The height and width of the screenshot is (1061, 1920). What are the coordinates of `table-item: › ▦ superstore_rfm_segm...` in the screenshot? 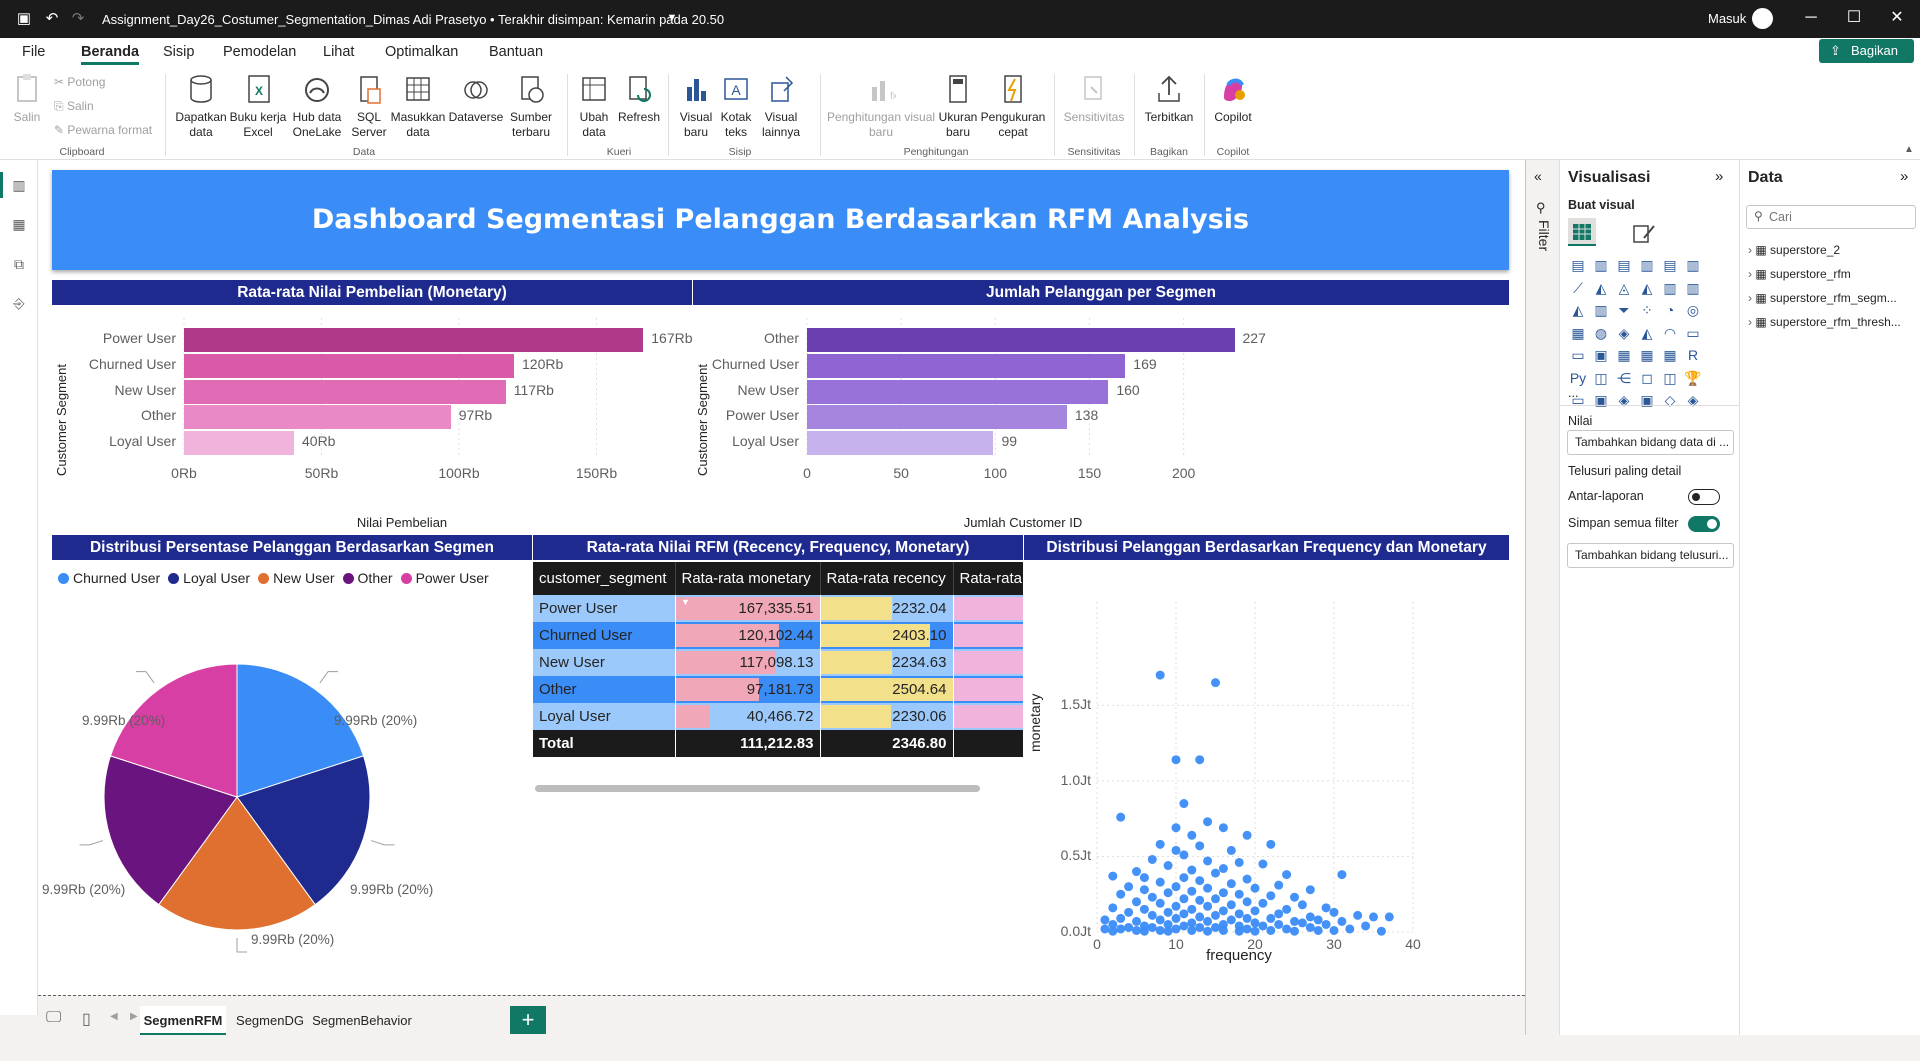 It's located at (1822, 298).